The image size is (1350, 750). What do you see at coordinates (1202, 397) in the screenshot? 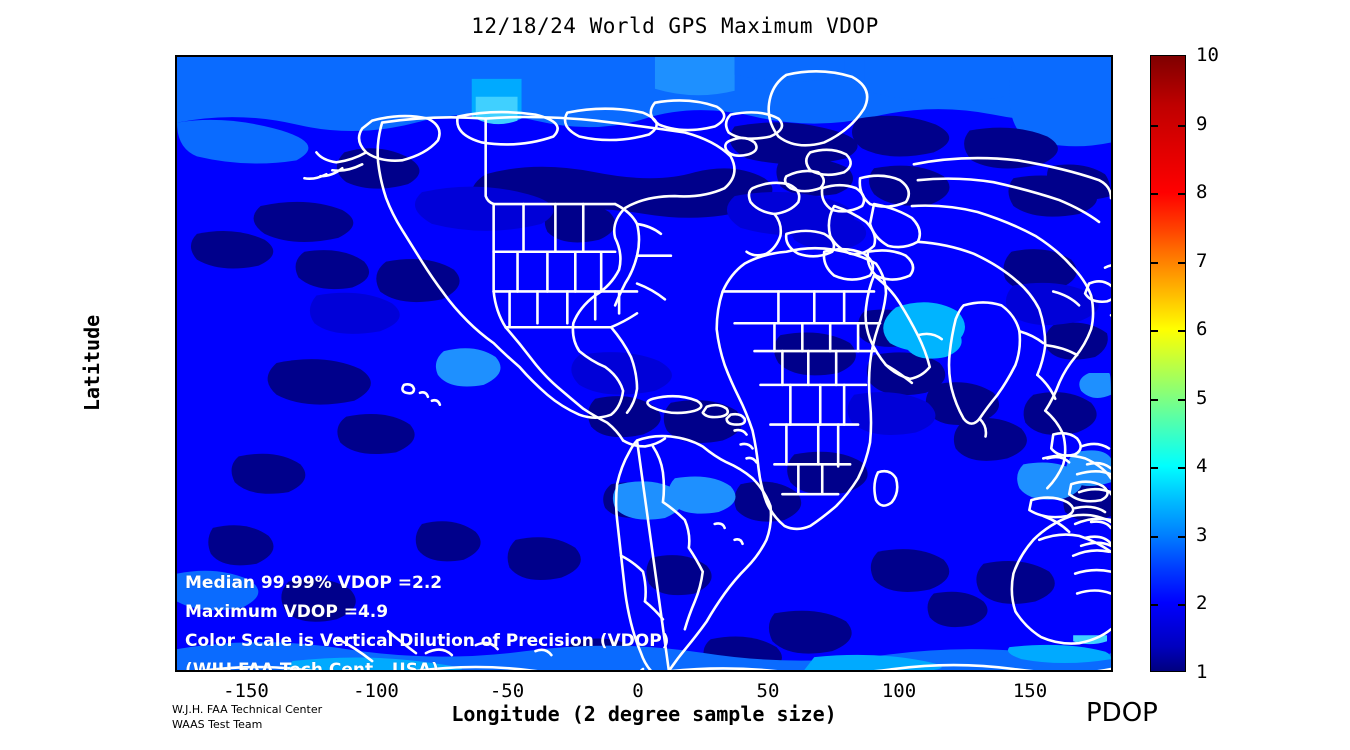
I see `colorbar-label: 5` at bounding box center [1202, 397].